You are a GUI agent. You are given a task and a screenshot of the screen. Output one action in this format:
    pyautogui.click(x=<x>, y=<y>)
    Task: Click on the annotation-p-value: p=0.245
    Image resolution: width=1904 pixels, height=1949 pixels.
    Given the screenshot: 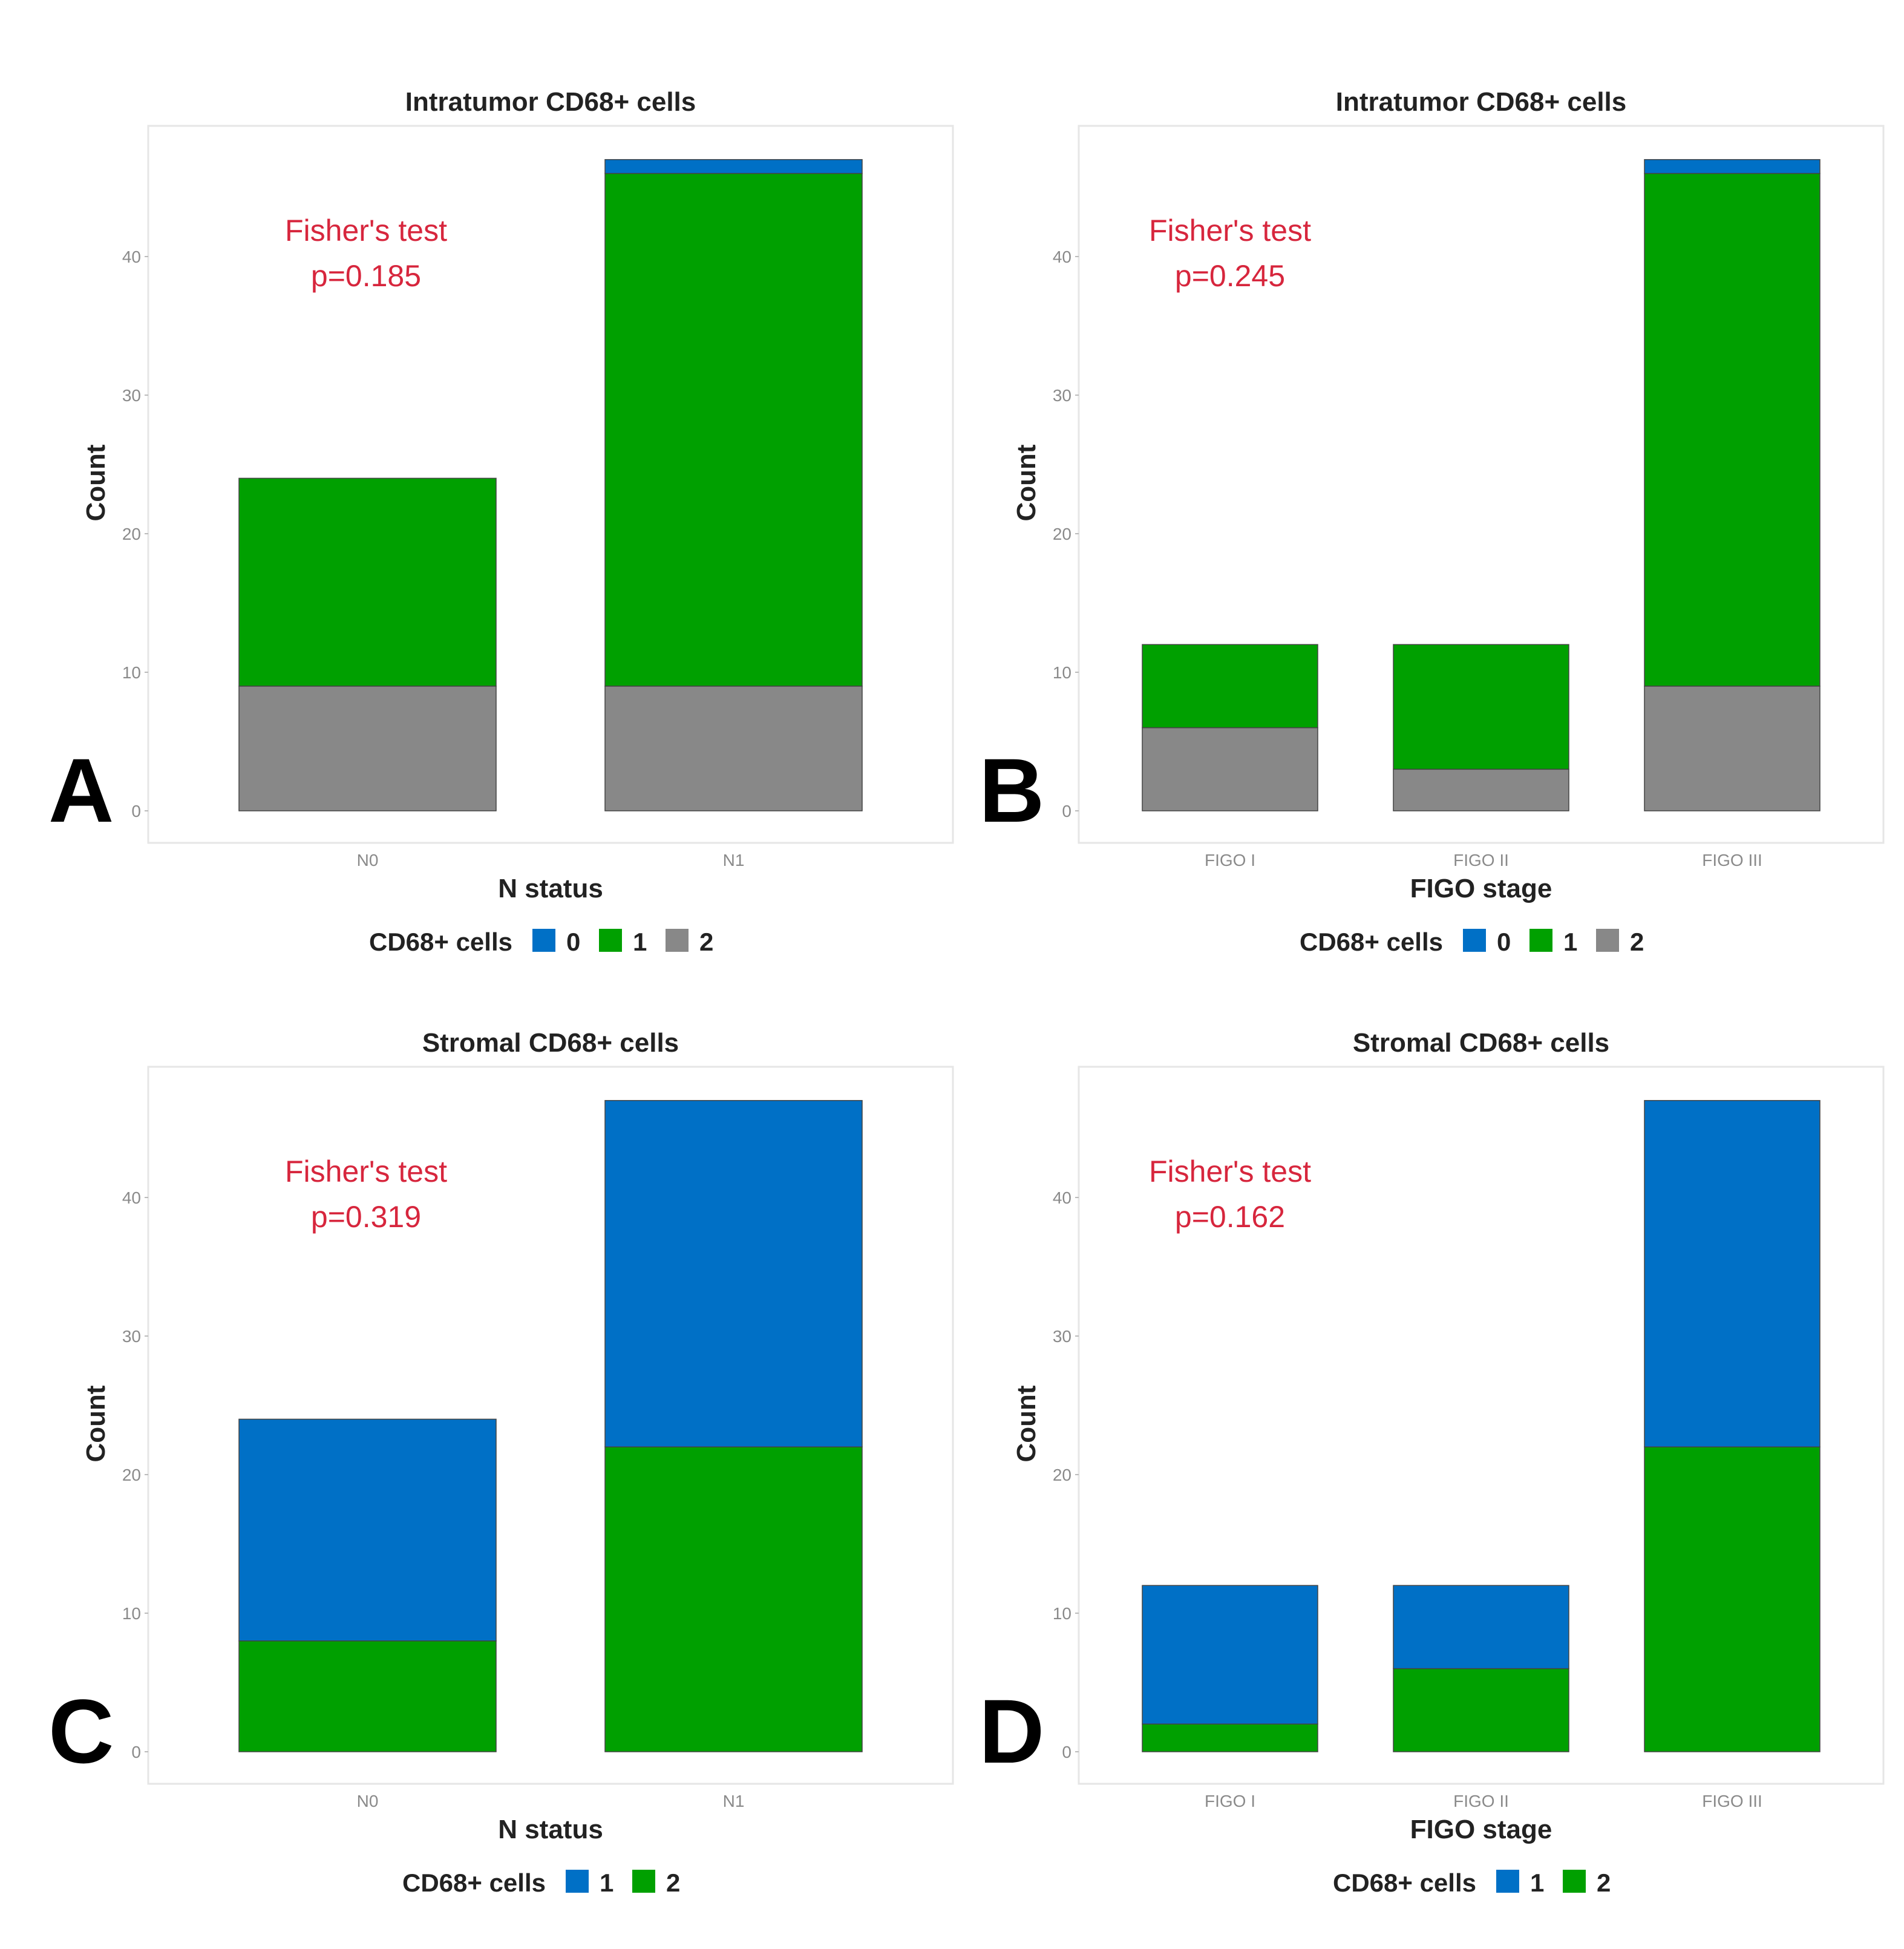 What is the action you would take?
    pyautogui.click(x=1230, y=276)
    